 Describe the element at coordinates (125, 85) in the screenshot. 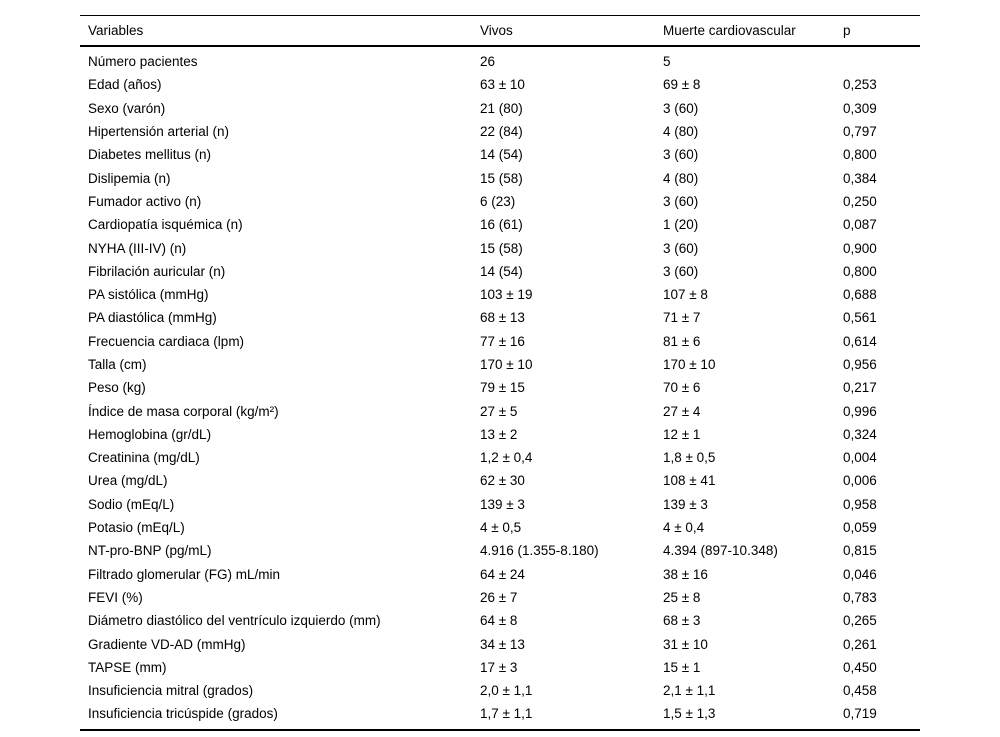

I see `cell-variable: Edad (años)` at that location.